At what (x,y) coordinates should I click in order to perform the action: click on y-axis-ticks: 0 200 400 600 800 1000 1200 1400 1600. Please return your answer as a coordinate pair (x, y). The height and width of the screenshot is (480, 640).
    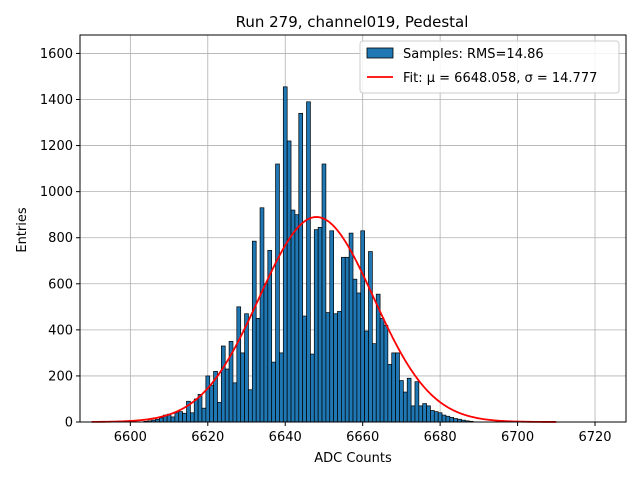
    Looking at the image, I should click on (60, 239).